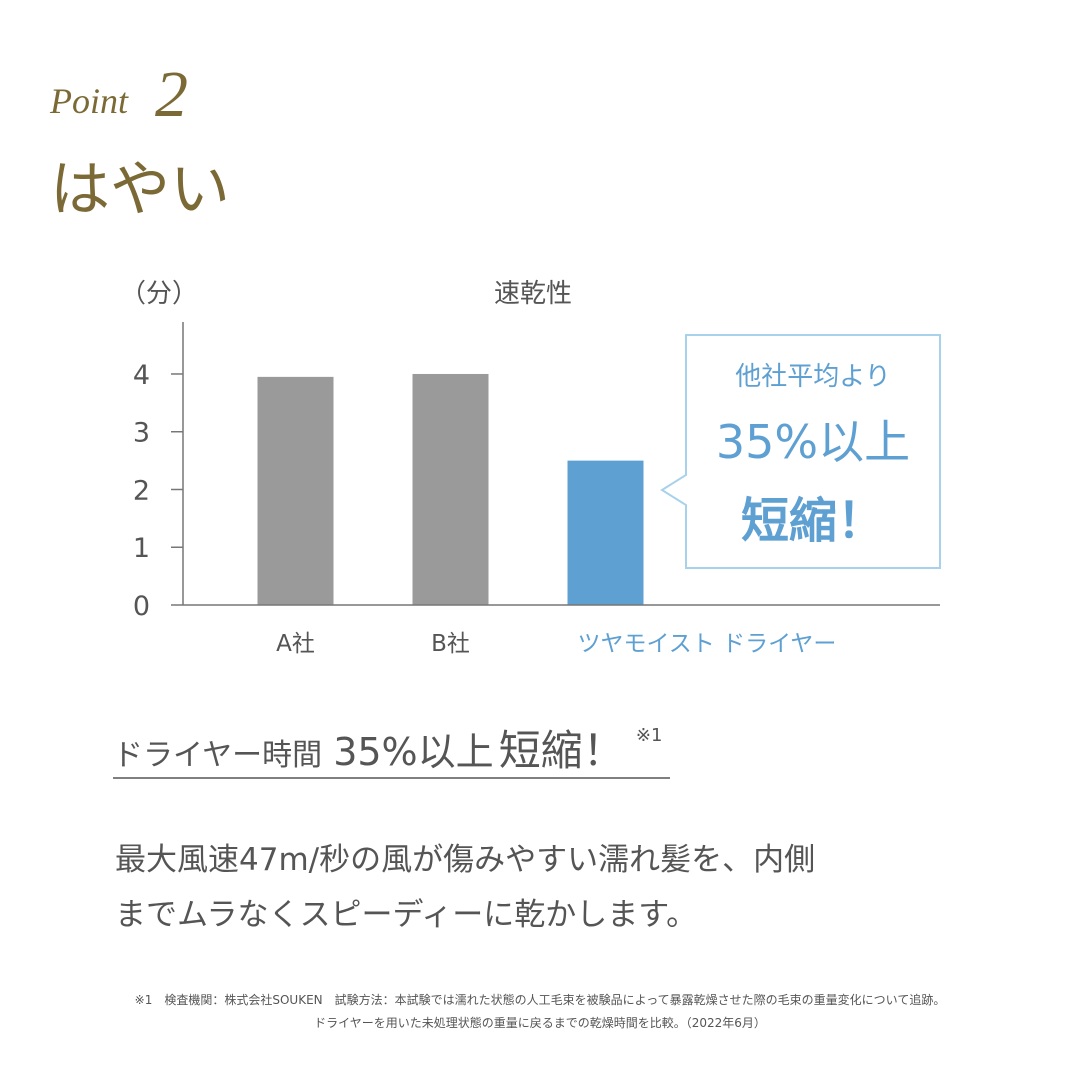  I want to click on x-tick-label: A社, so click(295, 644).